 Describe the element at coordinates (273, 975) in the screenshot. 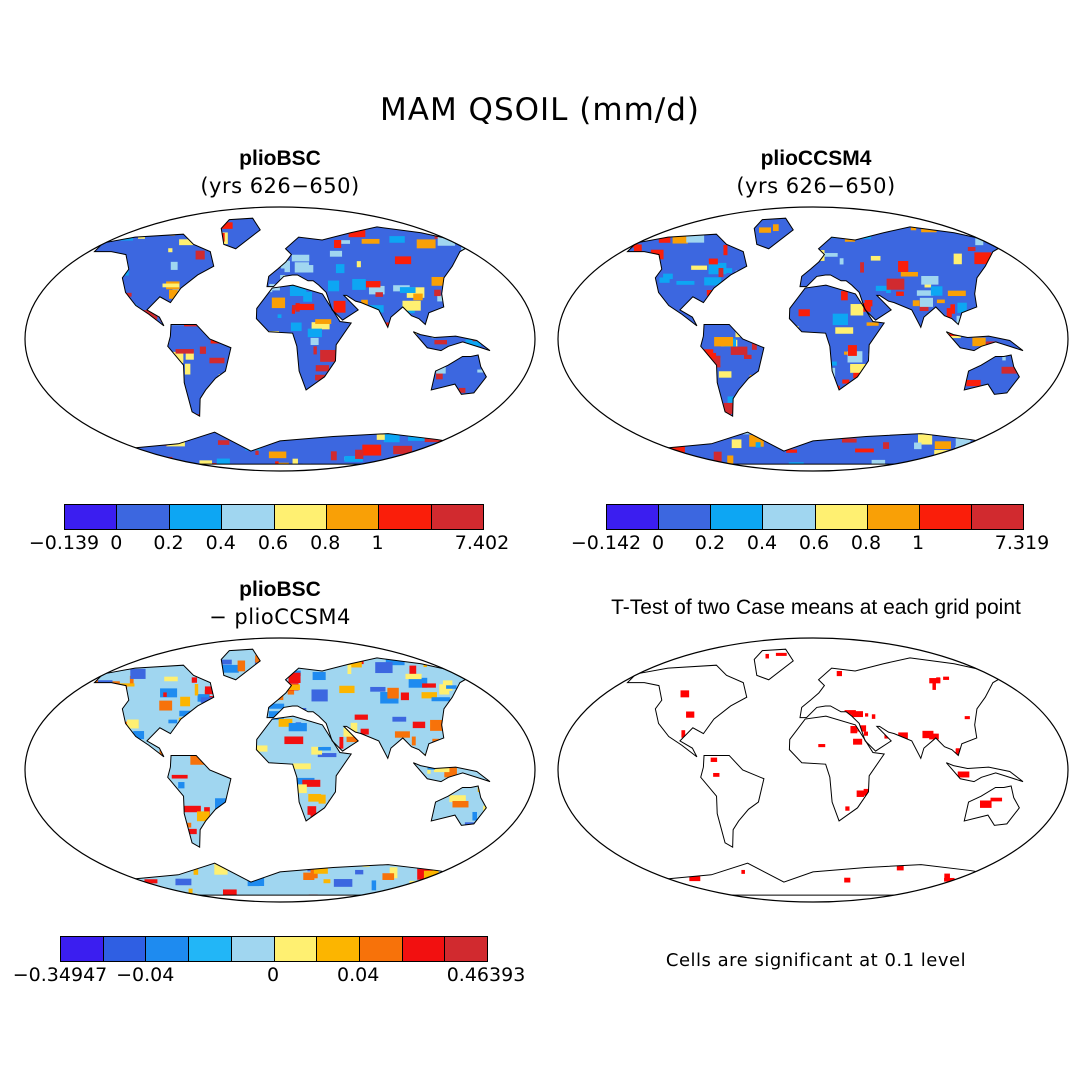

I see `colorbar-tick-label: 0` at that location.